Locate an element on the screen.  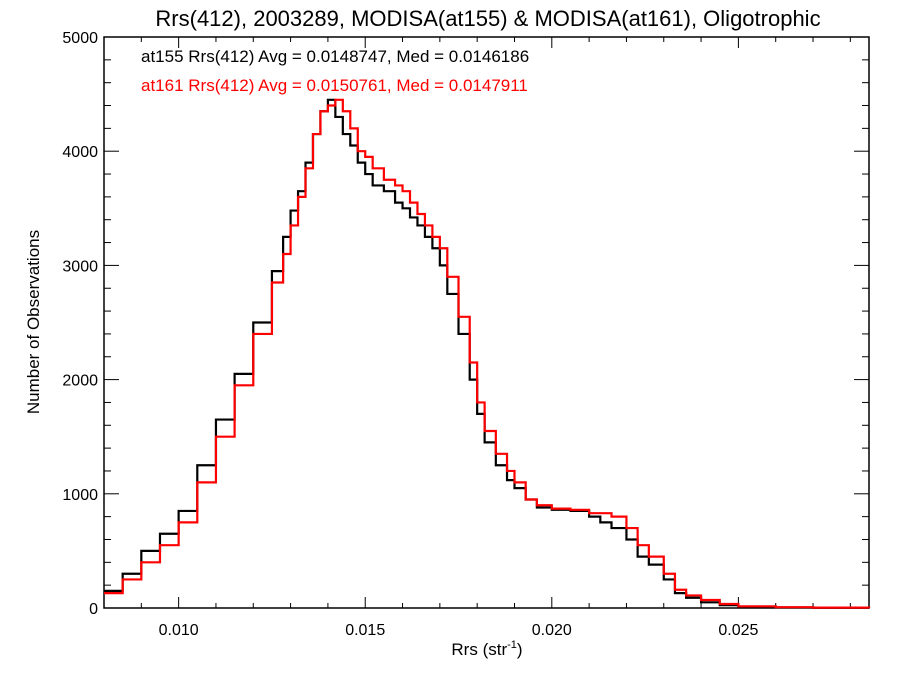
x-tick-label: 0.010 is located at coordinates (179, 630).